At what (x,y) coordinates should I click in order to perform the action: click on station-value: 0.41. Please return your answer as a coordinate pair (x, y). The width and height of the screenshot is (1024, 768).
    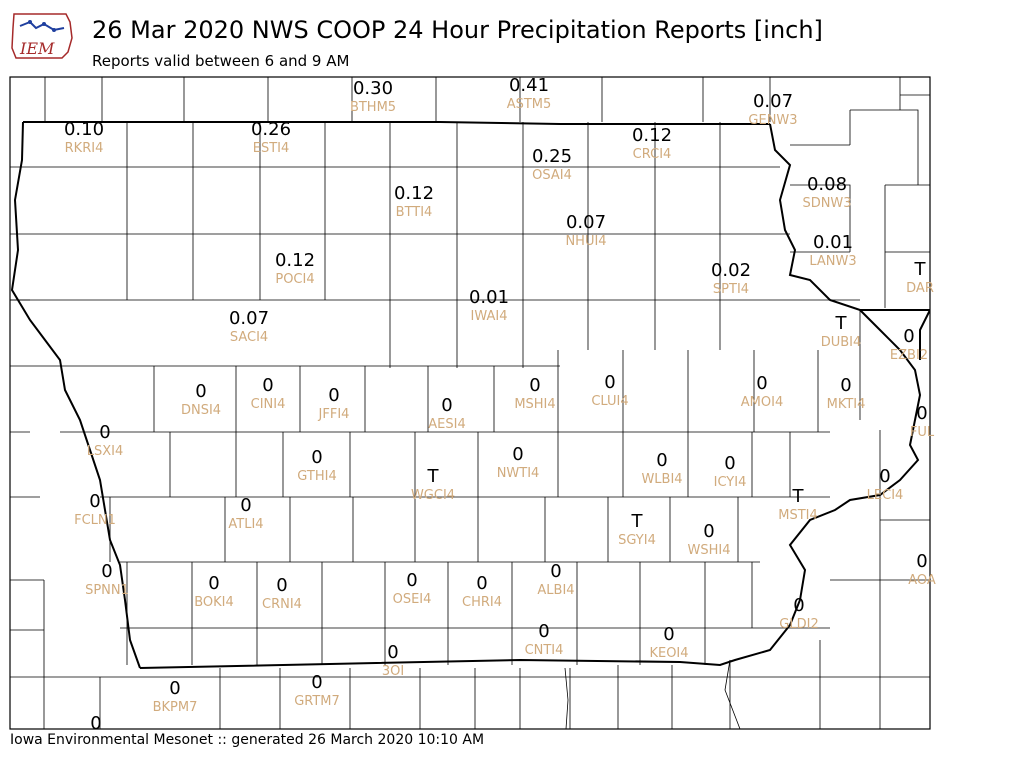
    Looking at the image, I should click on (529, 85).